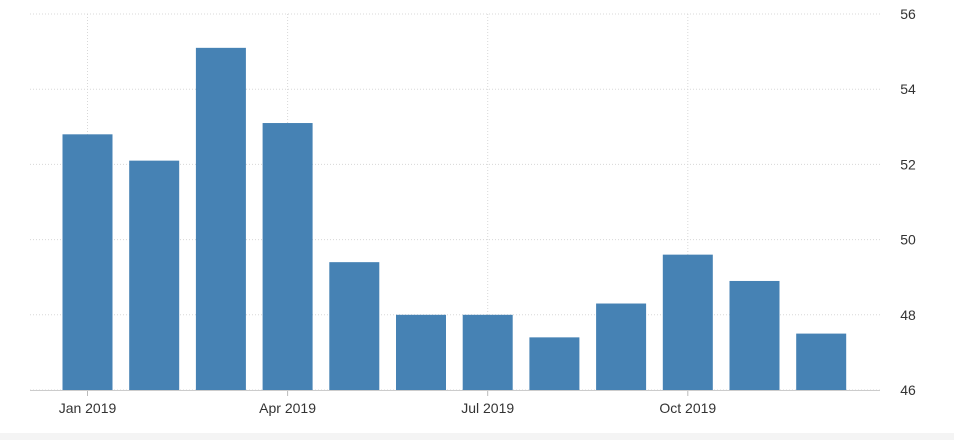 This screenshot has width=954, height=445. I want to click on y-tick-label: 54, so click(908, 89).